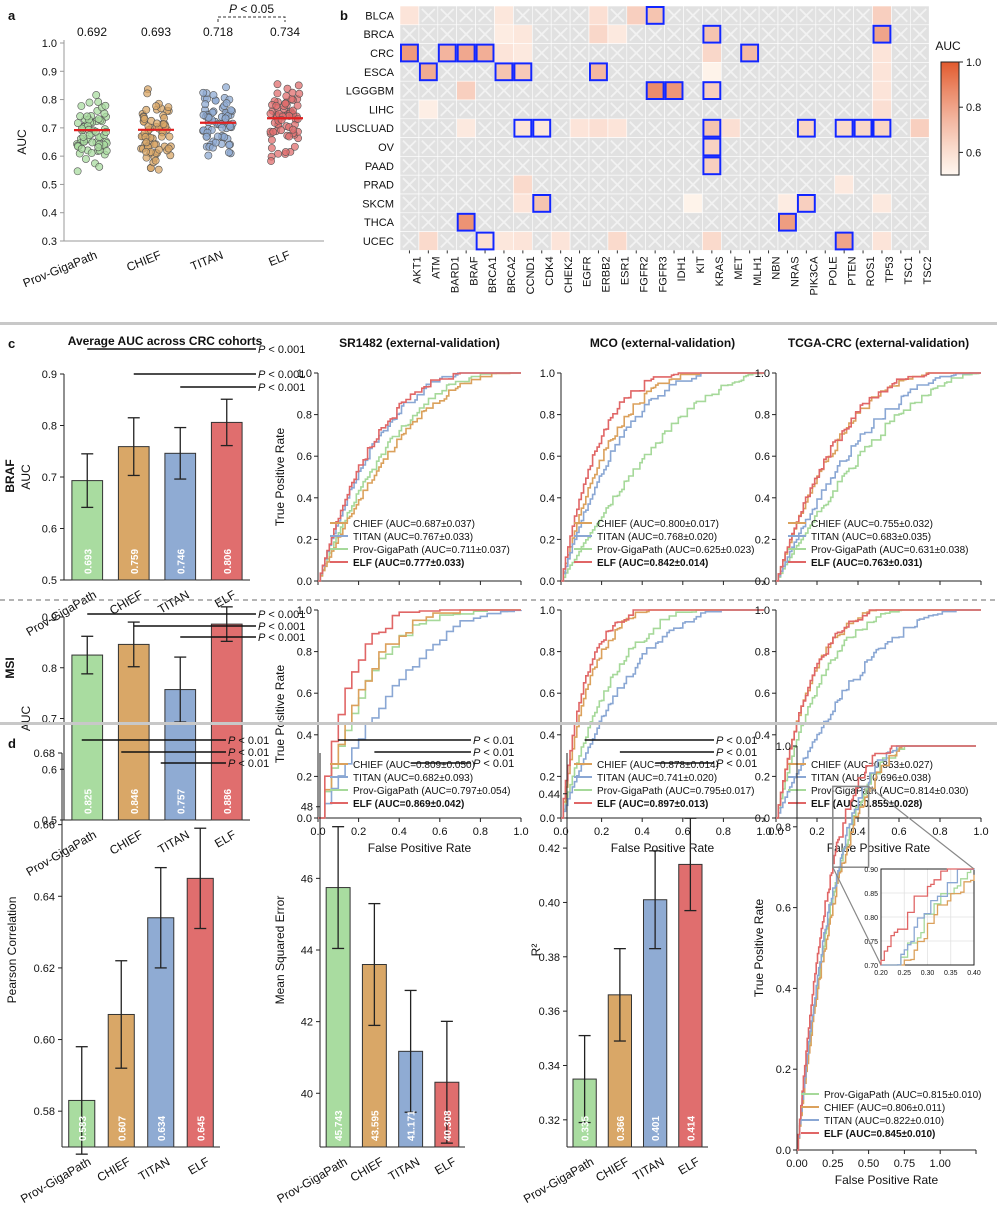  What do you see at coordinates (431, 550) in the screenshot?
I see `c_braf_sr-legend-entry: Prov-GigaPath (AUC=0.711±0.037)` at bounding box center [431, 550].